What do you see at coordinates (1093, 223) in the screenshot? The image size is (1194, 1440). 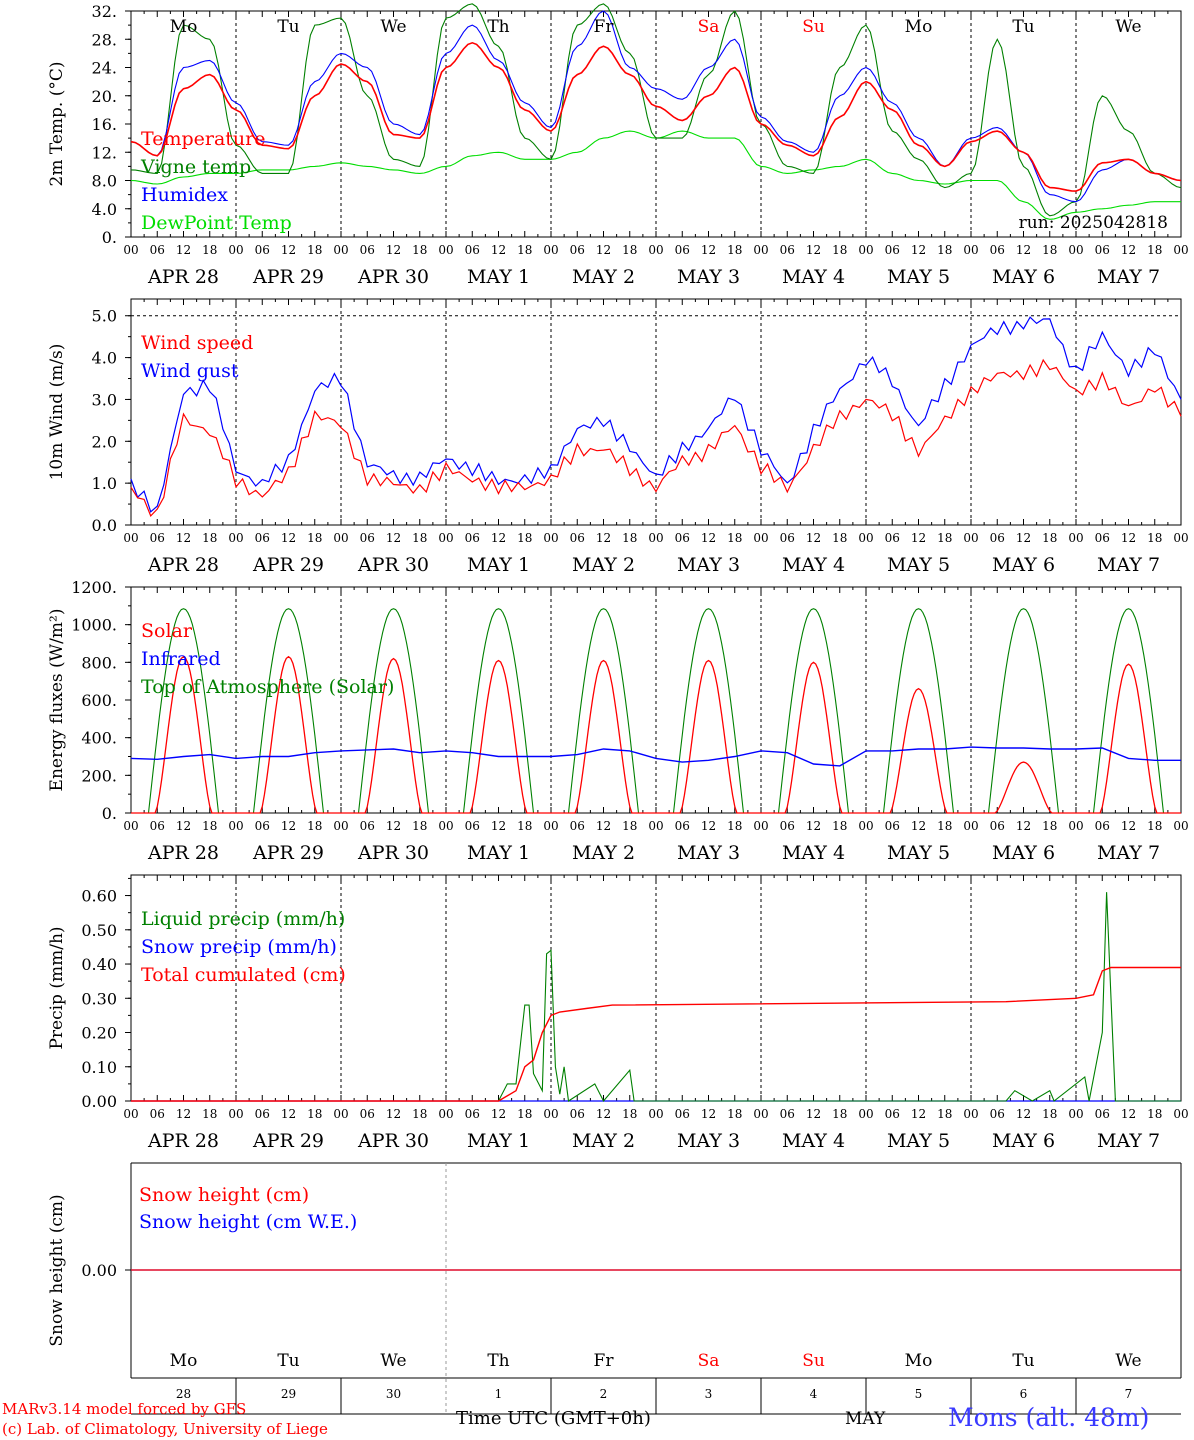 I see `run-label: run: 2025042818` at bounding box center [1093, 223].